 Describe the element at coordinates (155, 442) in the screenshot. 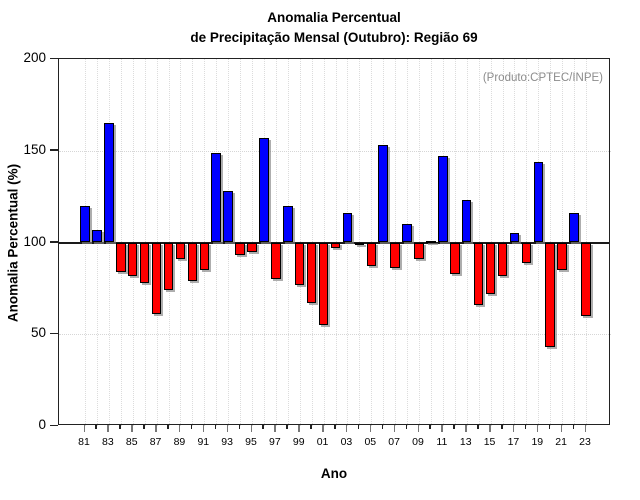

I see `x-tick-label: 87` at that location.